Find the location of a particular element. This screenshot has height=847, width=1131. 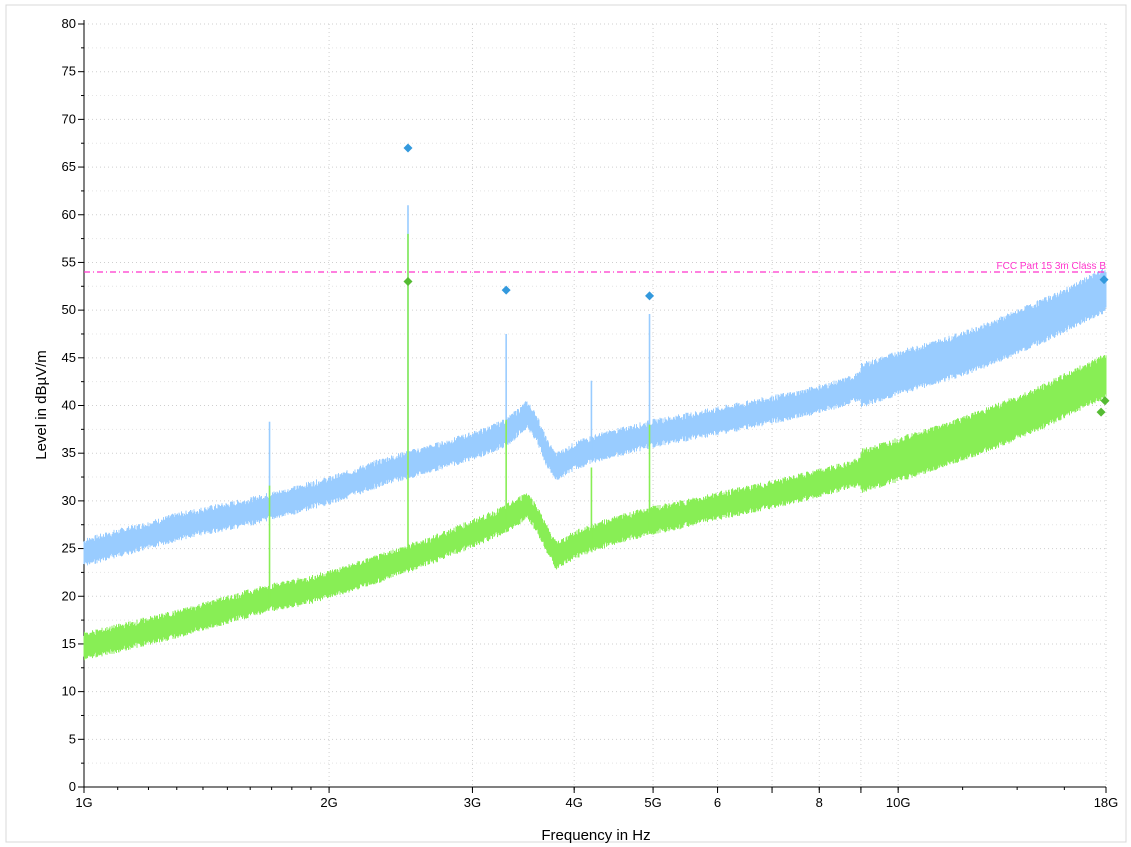

x-tick-label: 4G is located at coordinates (574, 802).